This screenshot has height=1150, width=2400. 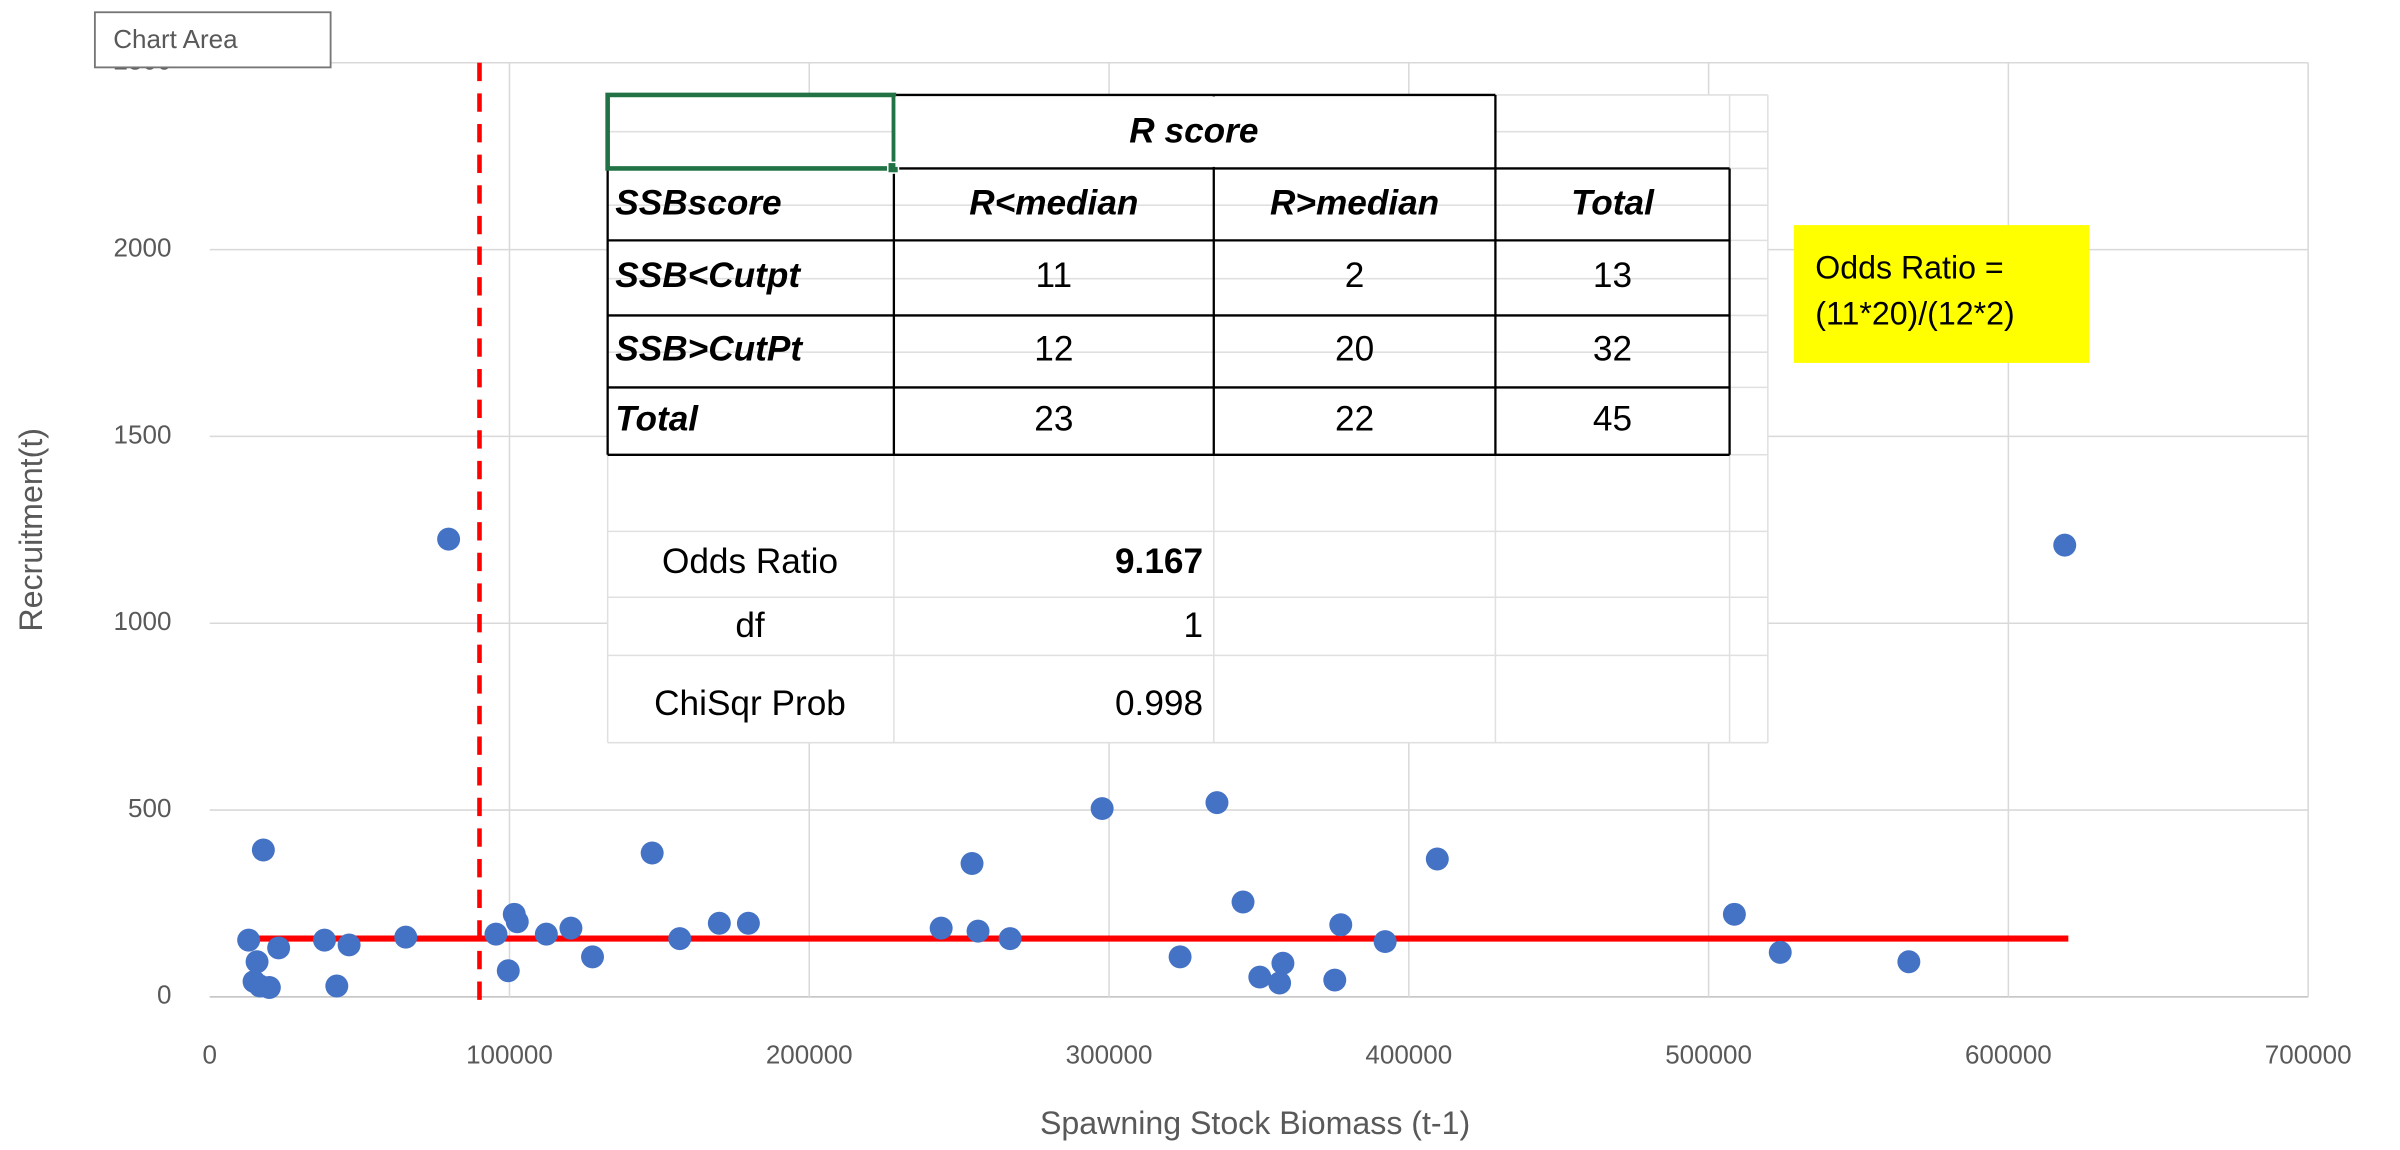 I want to click on annotation-text: Odds Ratio =, so click(x=1909, y=268).